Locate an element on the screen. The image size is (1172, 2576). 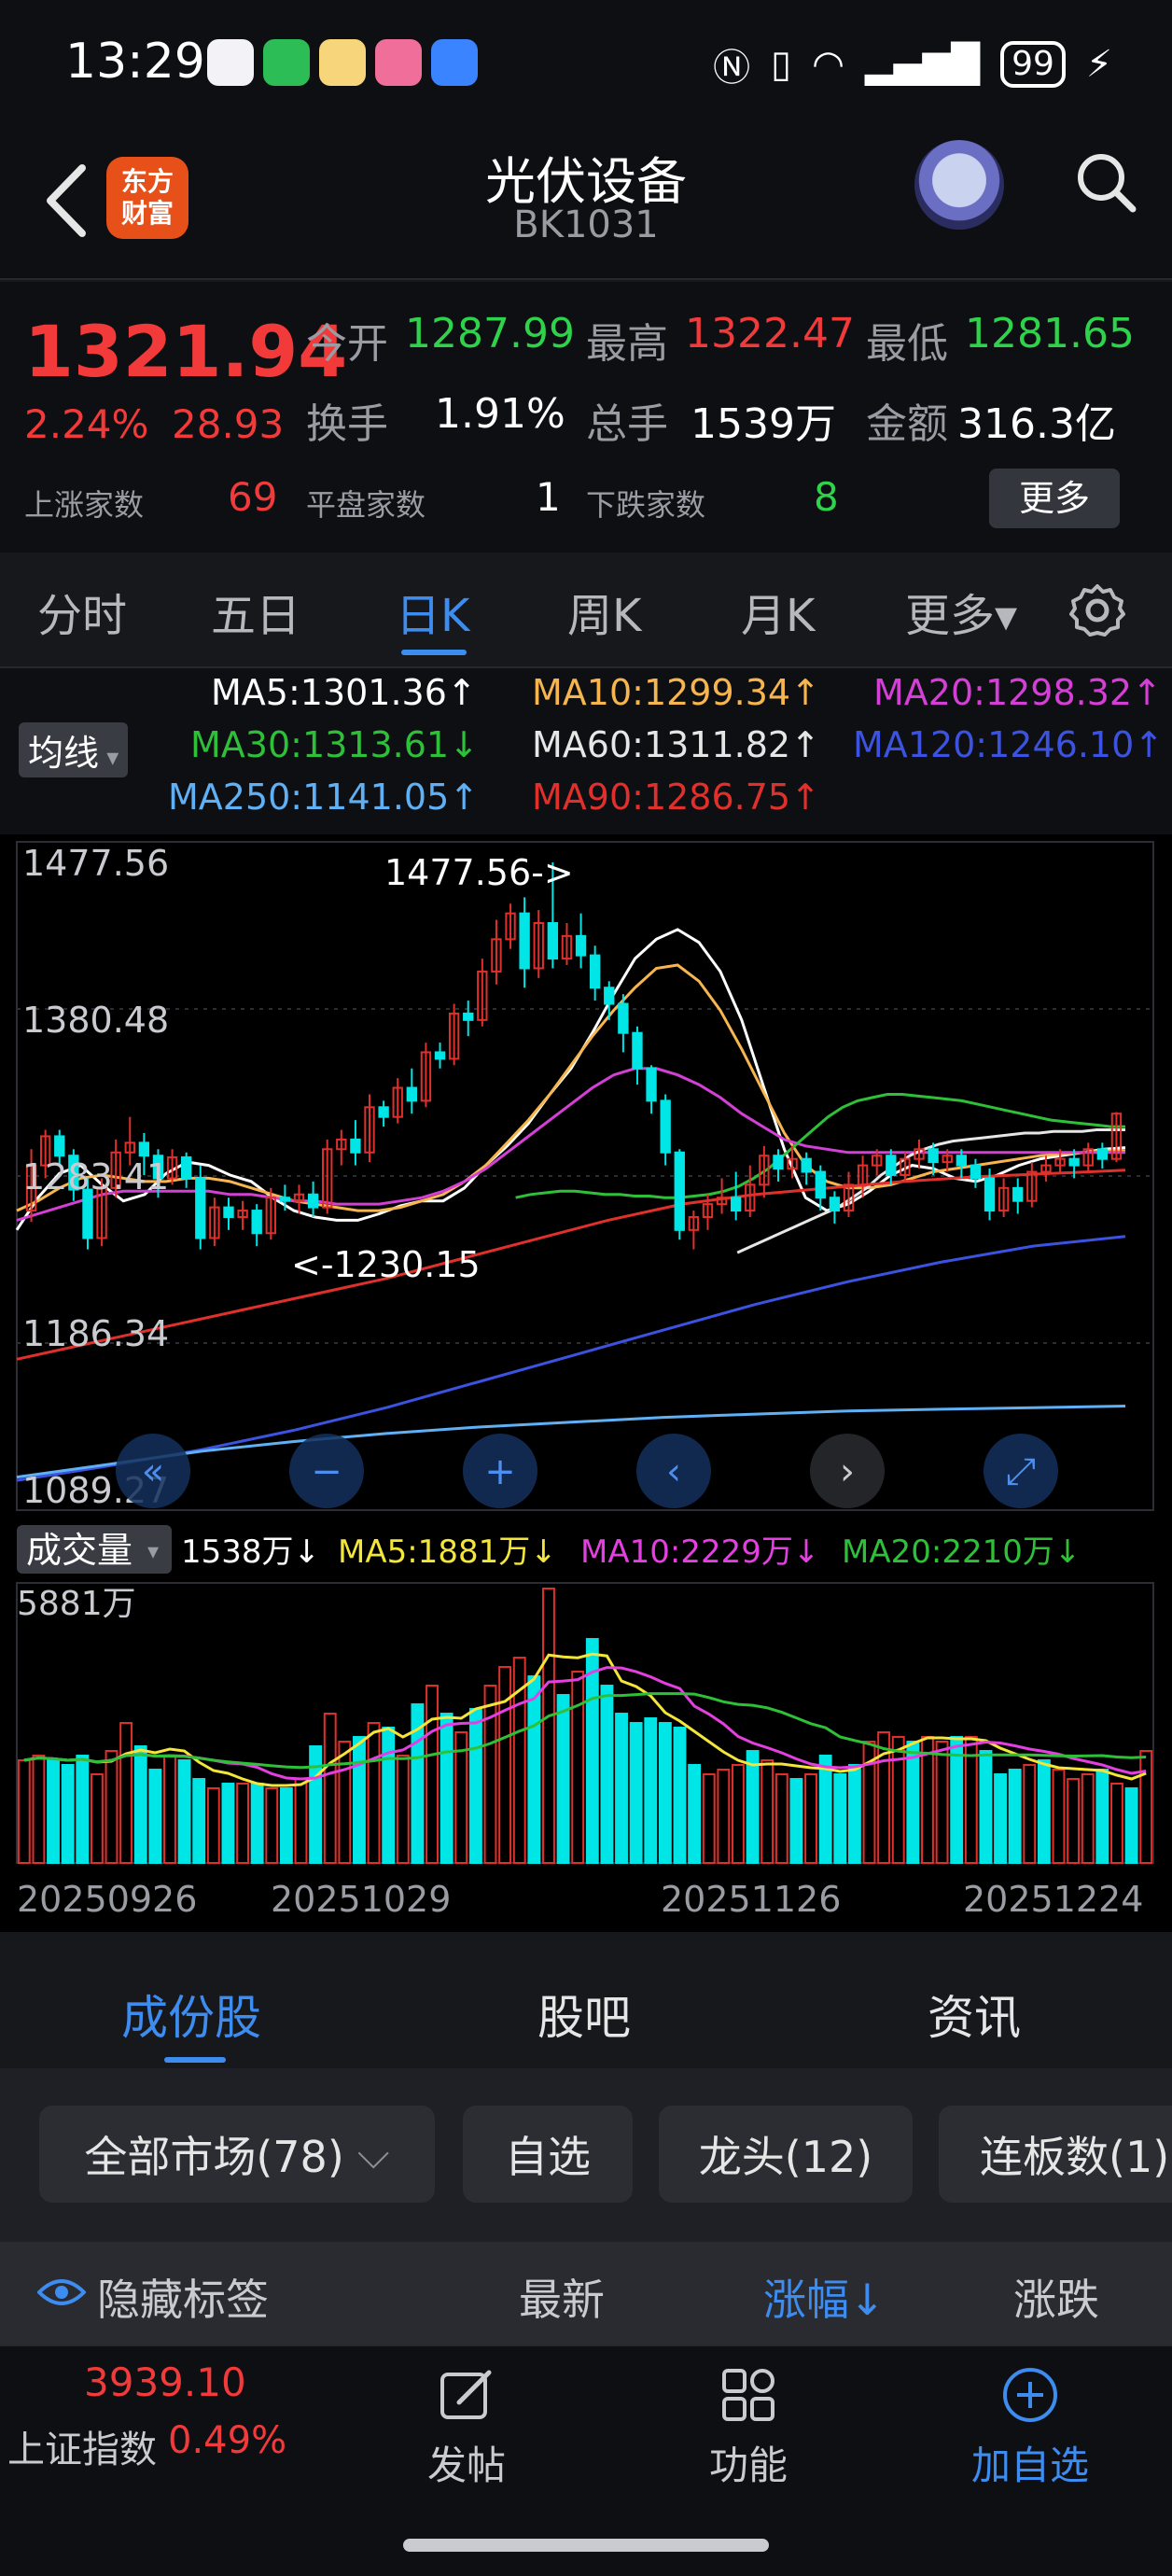
col-change: 涨跌 is located at coordinates (1056, 2300).